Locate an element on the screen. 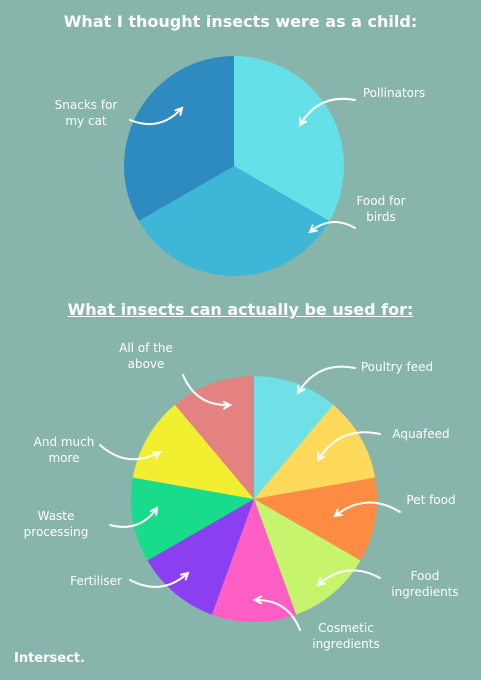 The height and width of the screenshot is (680, 481). slice-label: Poultry feed is located at coordinates (397, 367).